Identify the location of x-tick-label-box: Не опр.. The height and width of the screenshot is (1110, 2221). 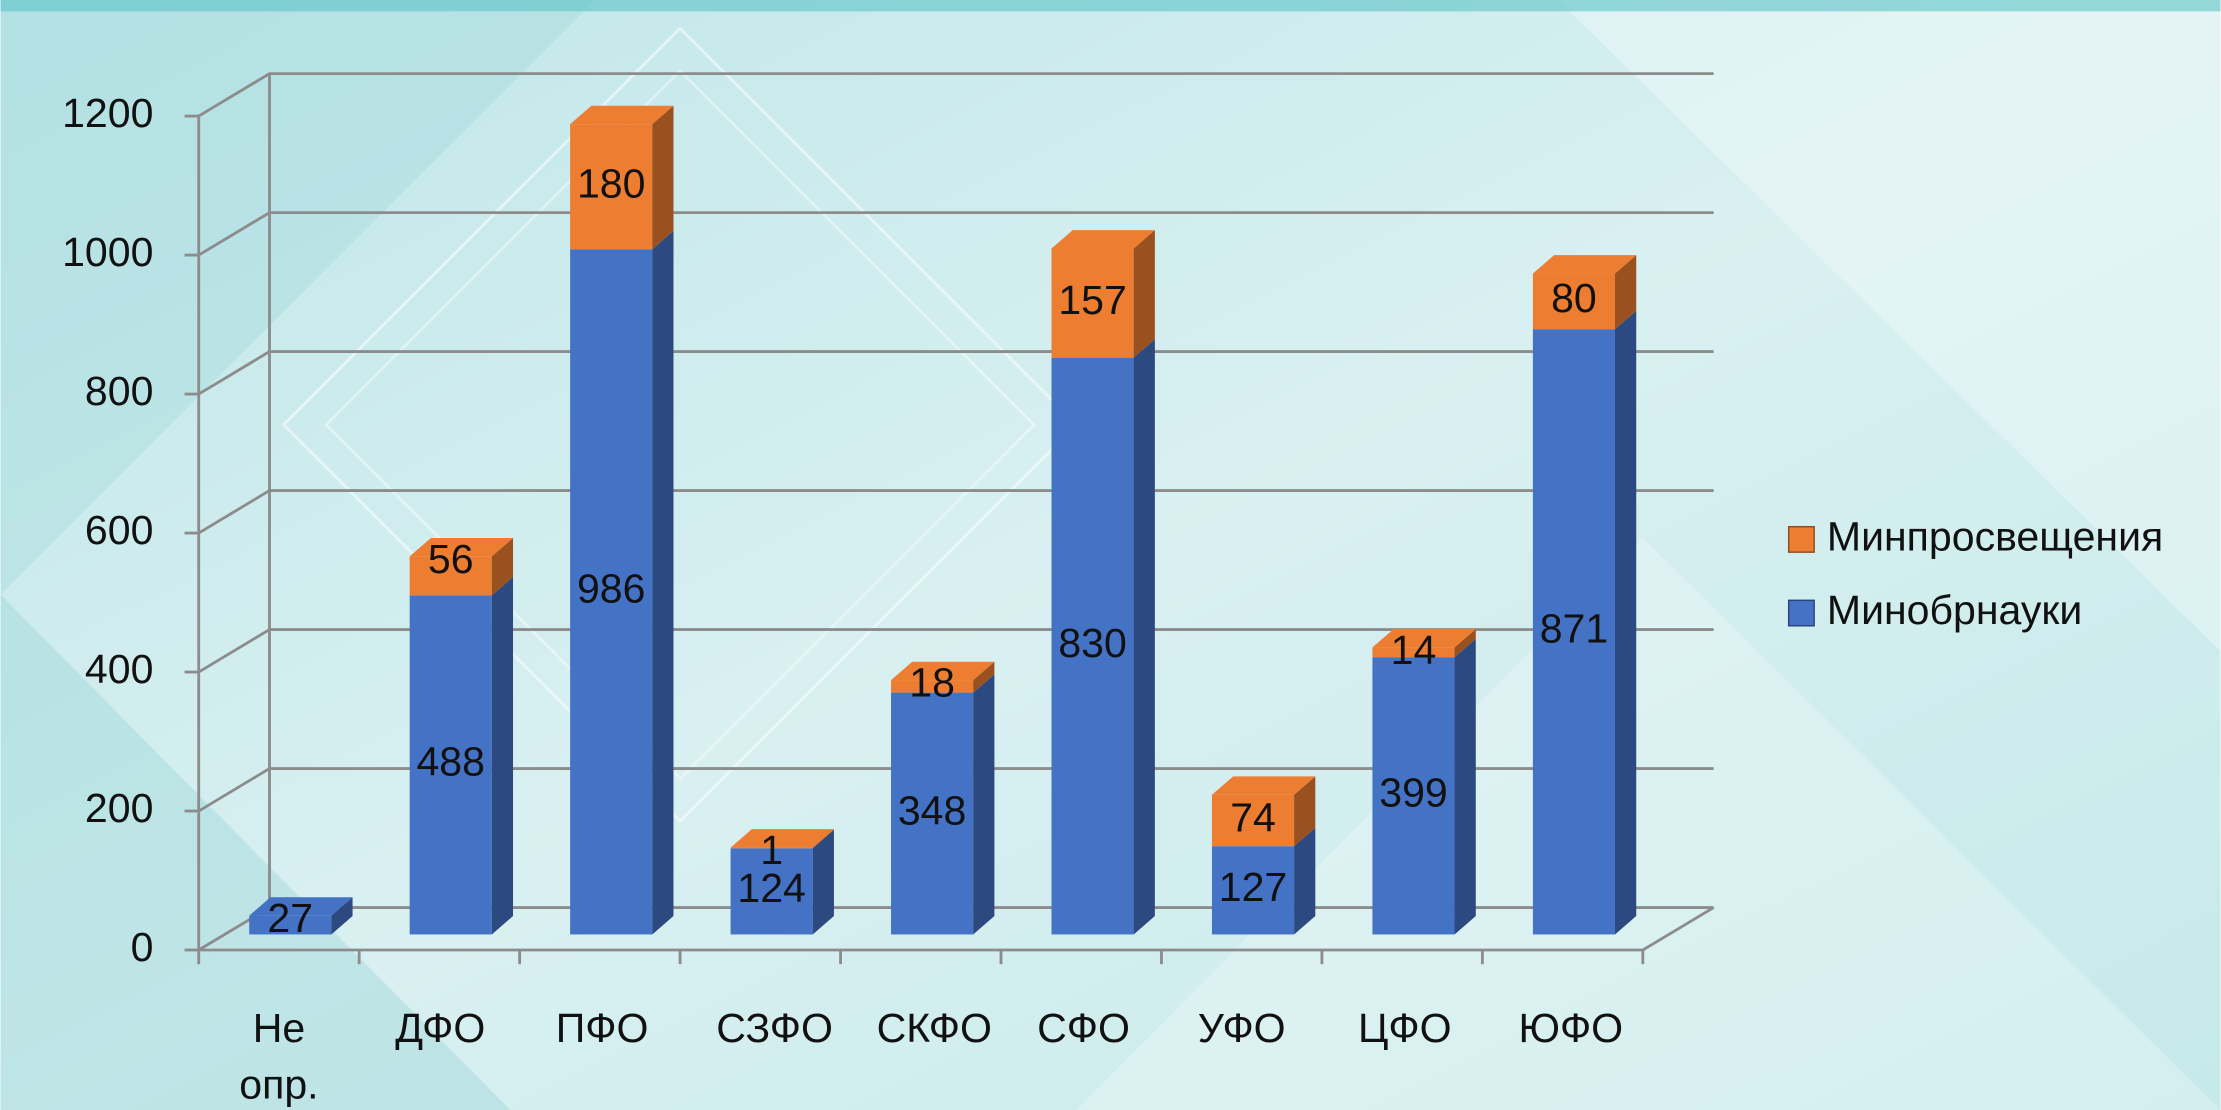
(279, 1057).